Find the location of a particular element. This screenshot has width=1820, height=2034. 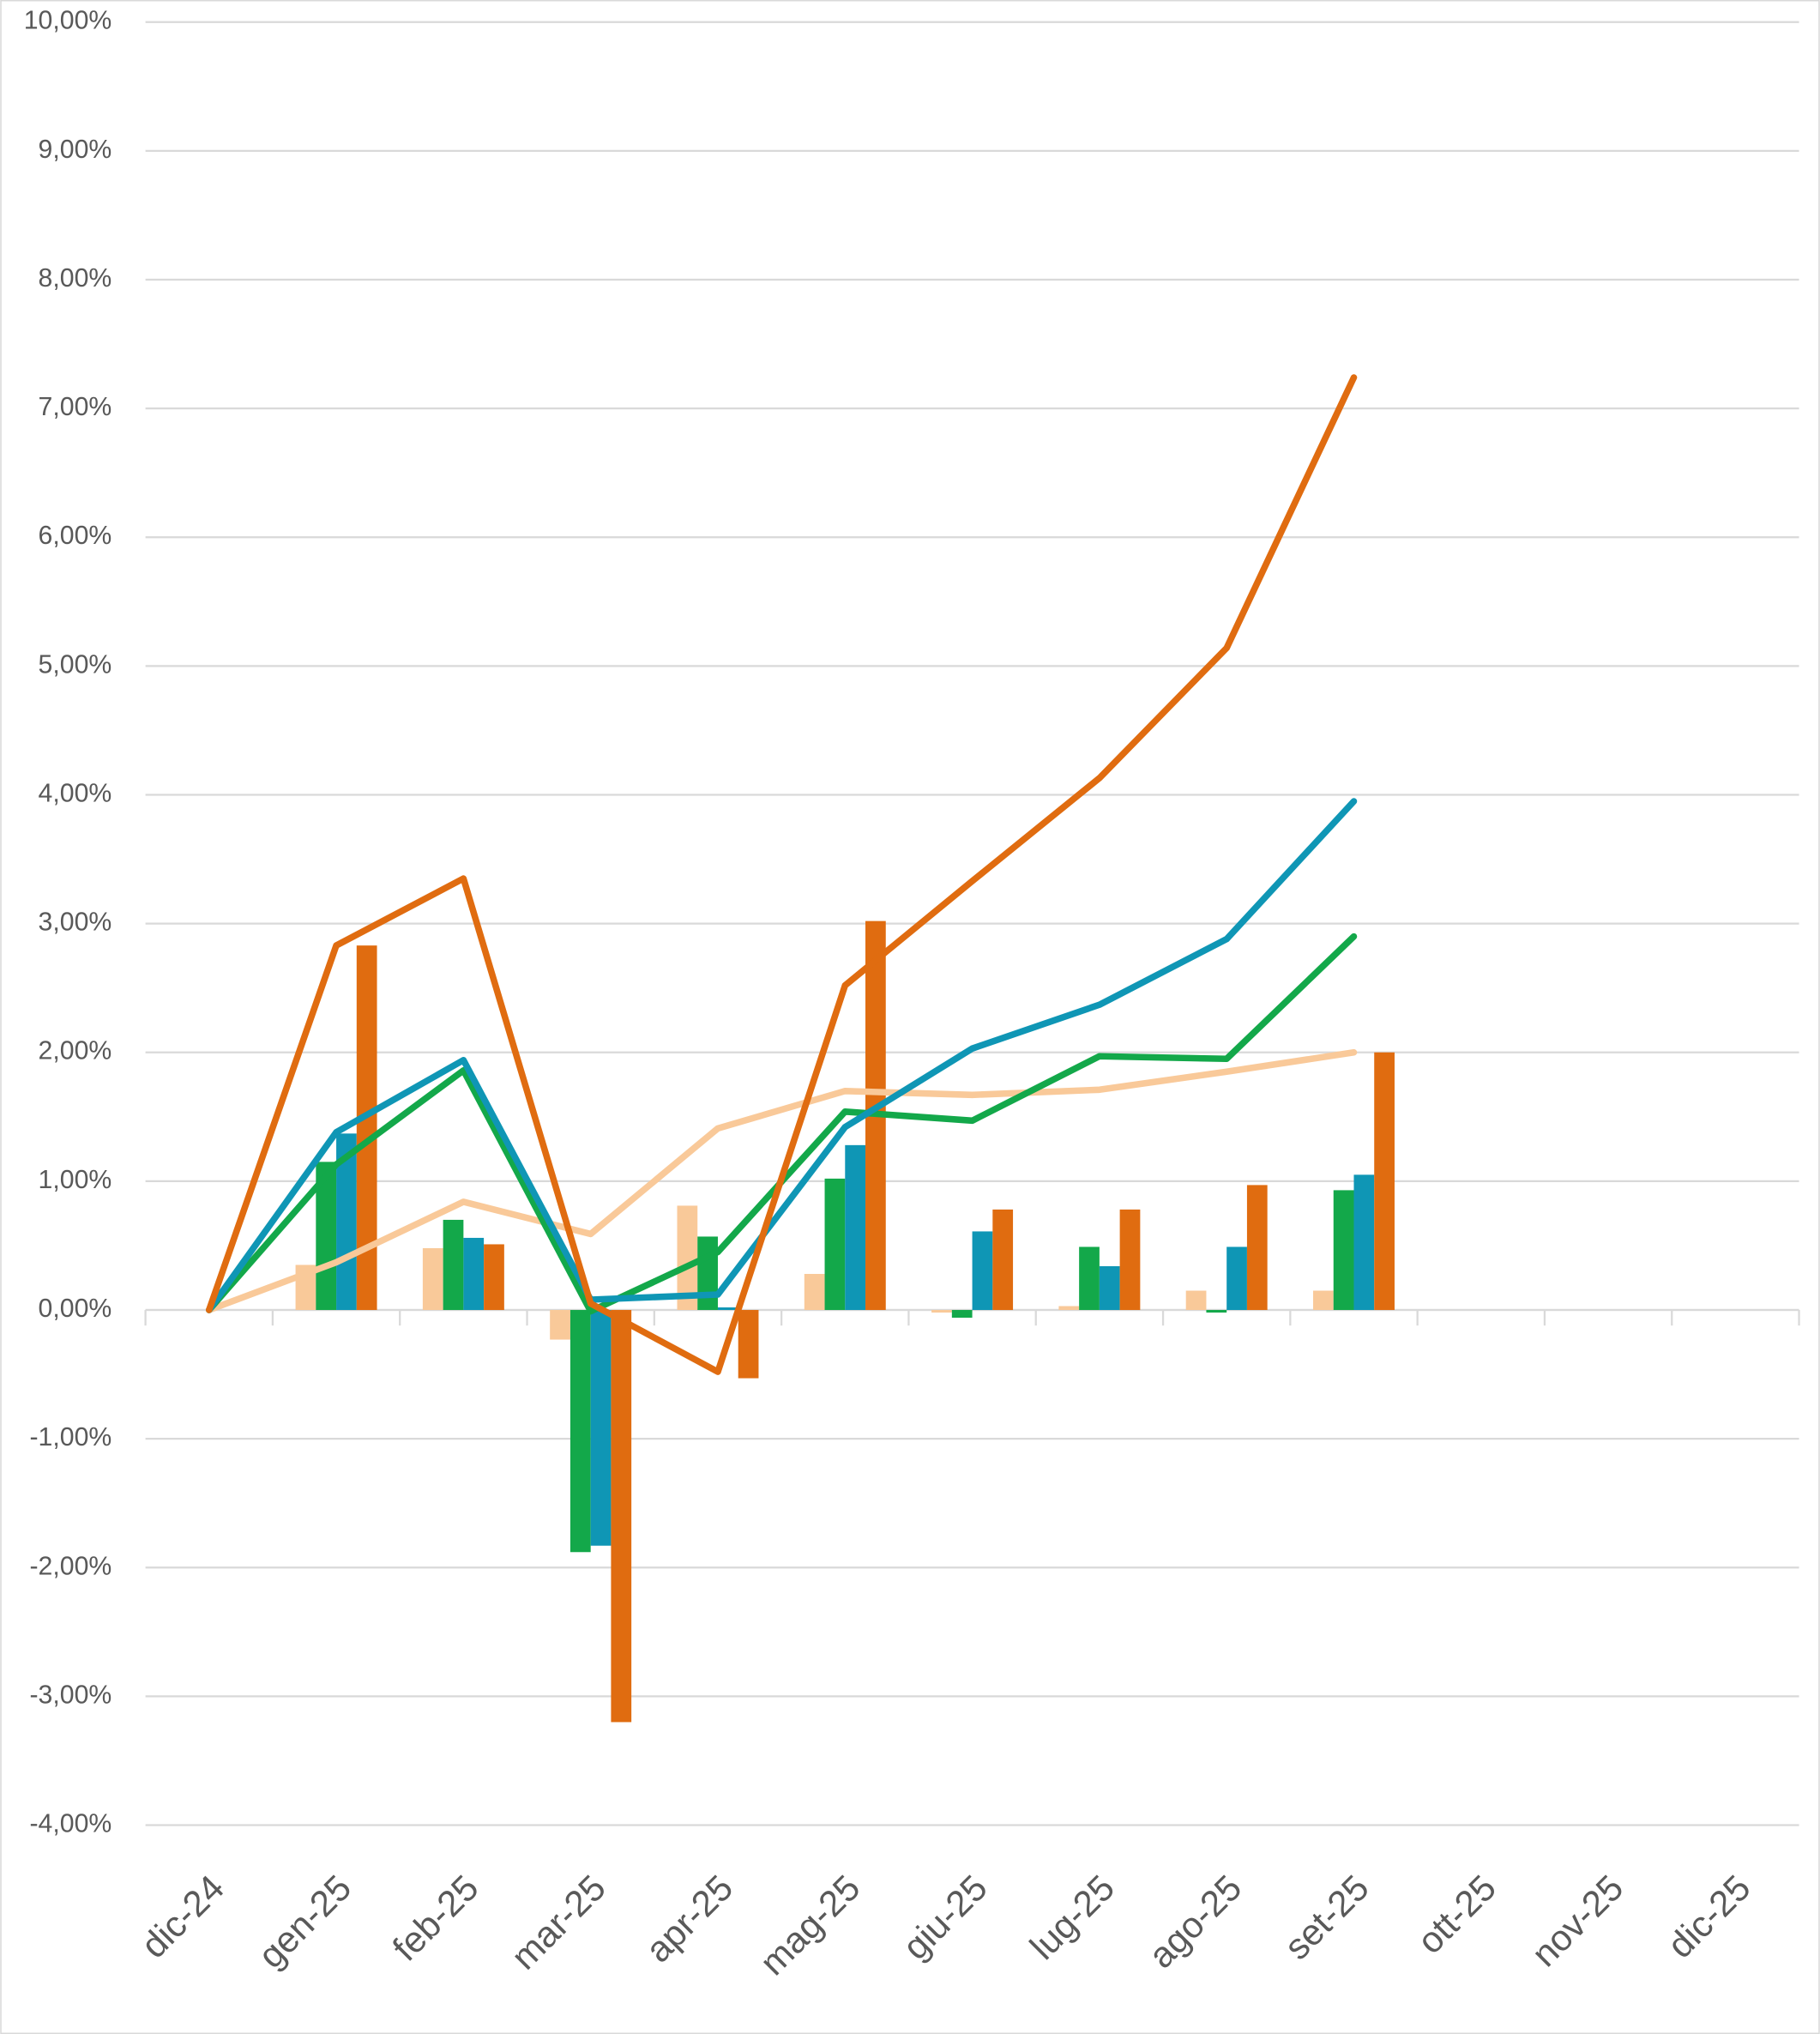

y-tick-label: 3,00% is located at coordinates (75, 923).